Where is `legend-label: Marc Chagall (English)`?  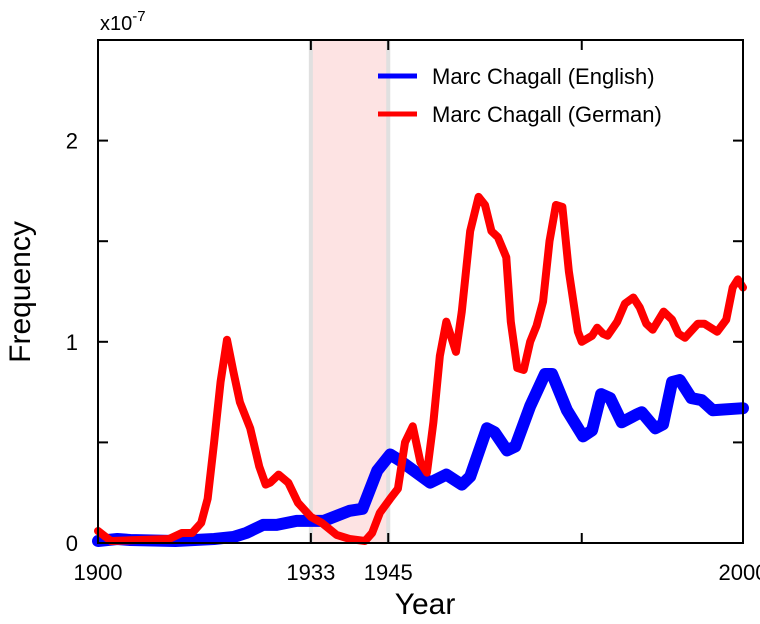 legend-label: Marc Chagall (English) is located at coordinates (543, 76).